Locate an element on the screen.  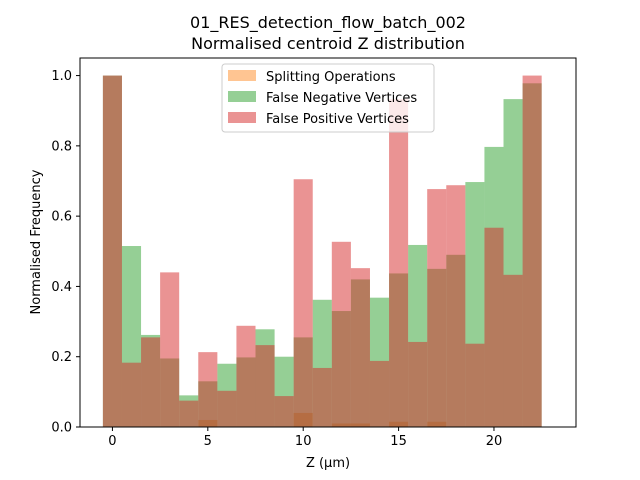
x-axis-label: Z (μm) is located at coordinates (328, 463).